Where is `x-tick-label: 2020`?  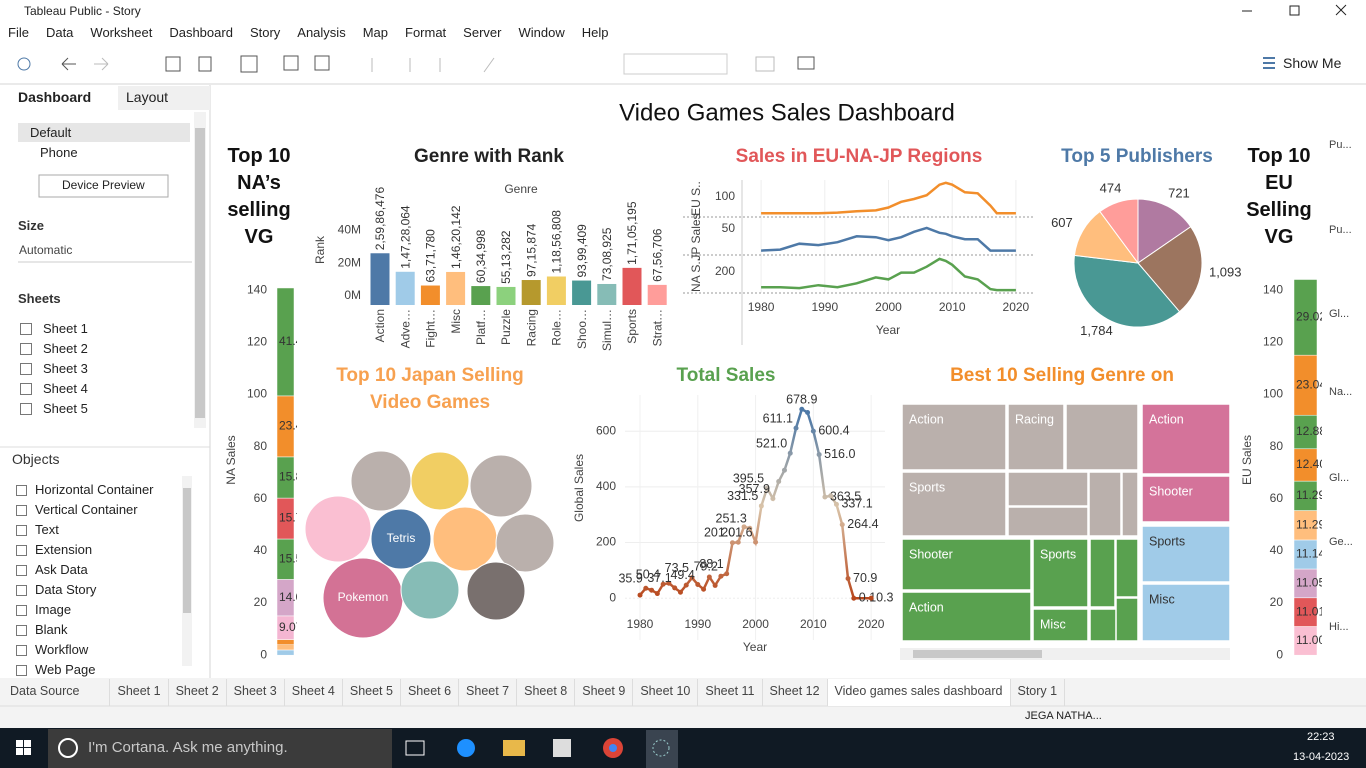
x-tick-label: 2020 is located at coordinates (871, 624).